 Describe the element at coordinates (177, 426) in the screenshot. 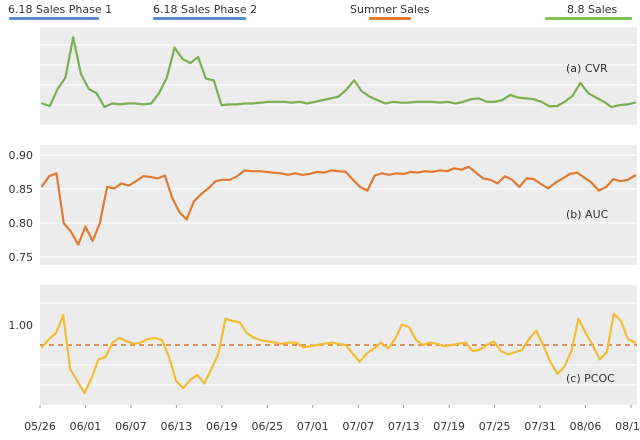

I see `x-tick-label: 06/13` at that location.